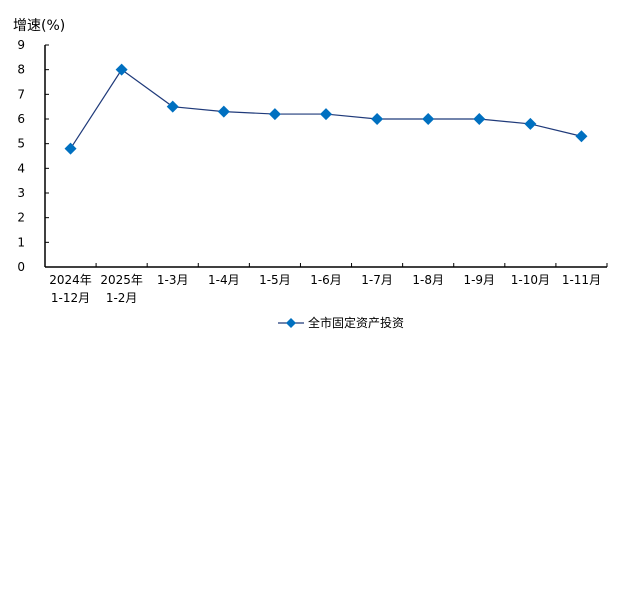 This screenshot has width=640, height=602. Describe the element at coordinates (39, 26) in the screenshot. I see `y-axis-title: 增速(%)` at that location.